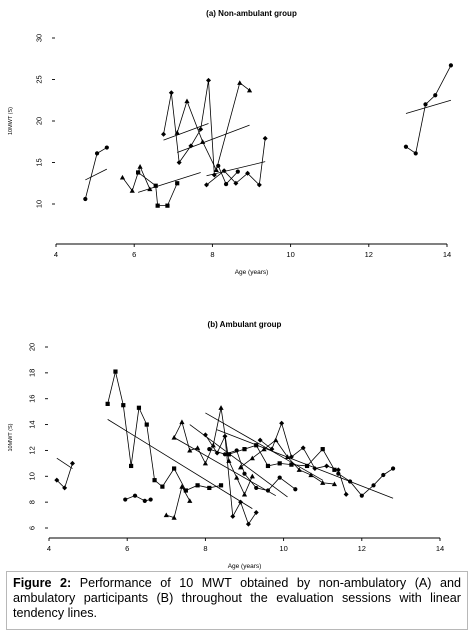  What do you see at coordinates (32, 373) in the screenshot?
I see `y-tick-label: 18` at bounding box center [32, 373].